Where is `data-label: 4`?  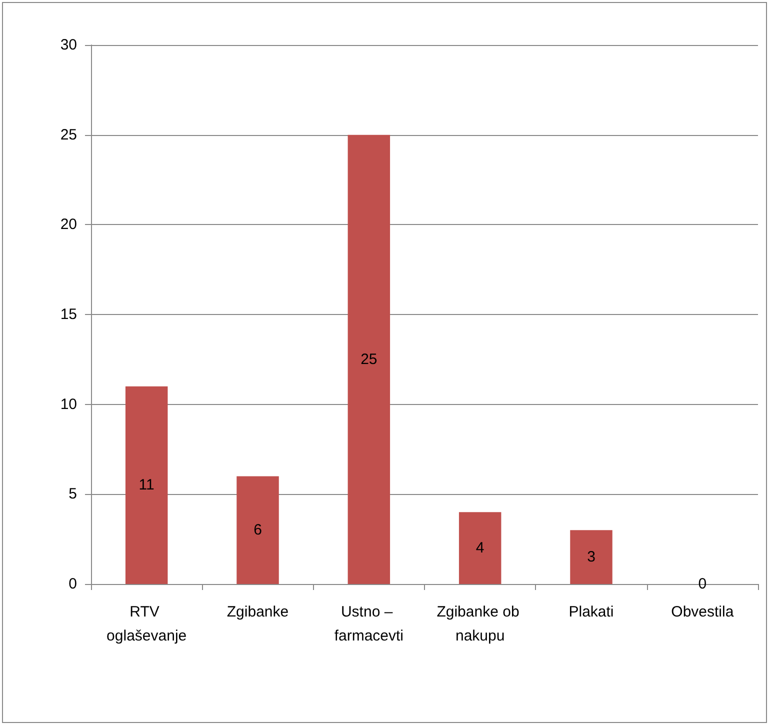 data-label: 4 is located at coordinates (480, 548).